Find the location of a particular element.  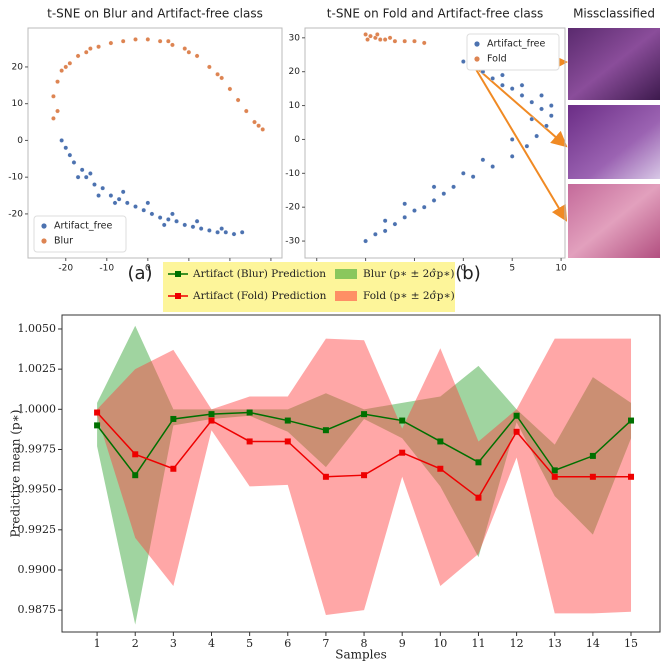

arrows is located at coordinates (518, 138).